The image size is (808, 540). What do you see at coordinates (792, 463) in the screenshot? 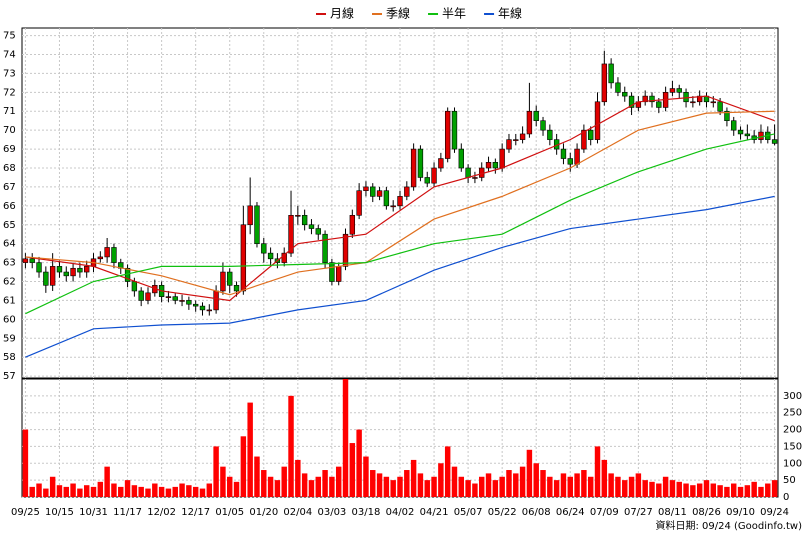
I see `y2-tick-label: 100` at bounding box center [792, 463].